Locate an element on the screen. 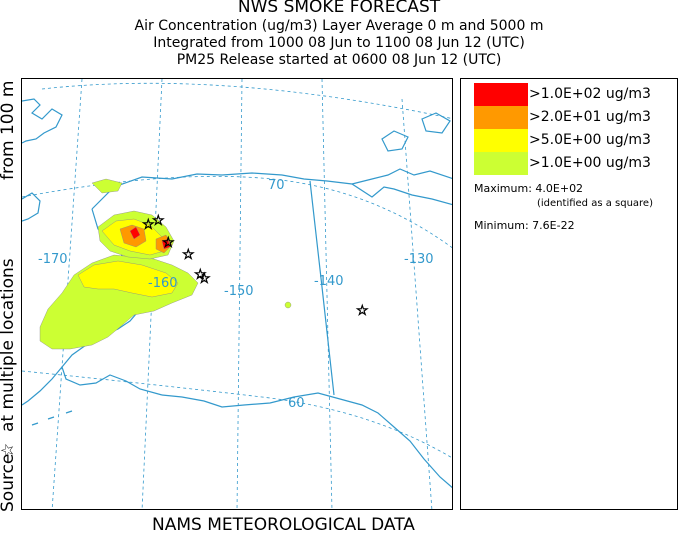 This screenshot has height=535, width=678. legend-label-level2: >2.0E+01 ug/m3 is located at coordinates (590, 117).